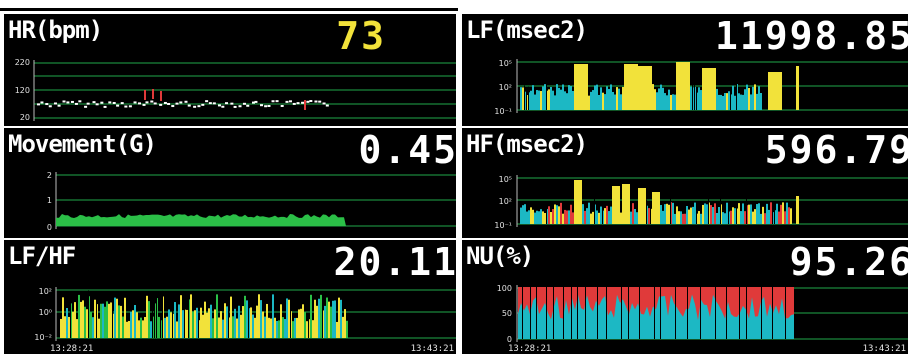 The width and height of the screenshot is (908, 354). What do you see at coordinates (25, 117) in the screenshot?
I see `hr-ytick-bot: 20` at bounding box center [25, 117].